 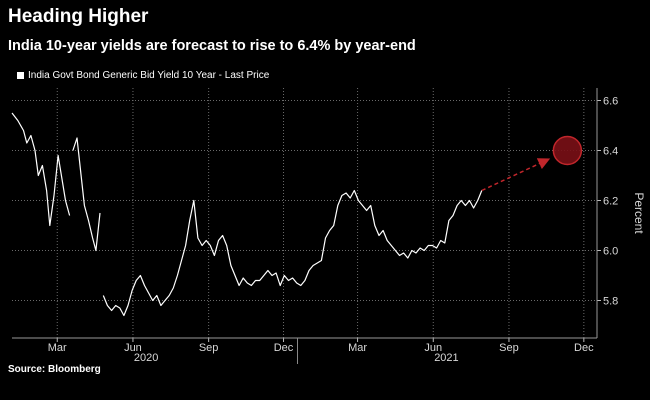 I want to click on forecast-target-circle, so click(x=567, y=150).